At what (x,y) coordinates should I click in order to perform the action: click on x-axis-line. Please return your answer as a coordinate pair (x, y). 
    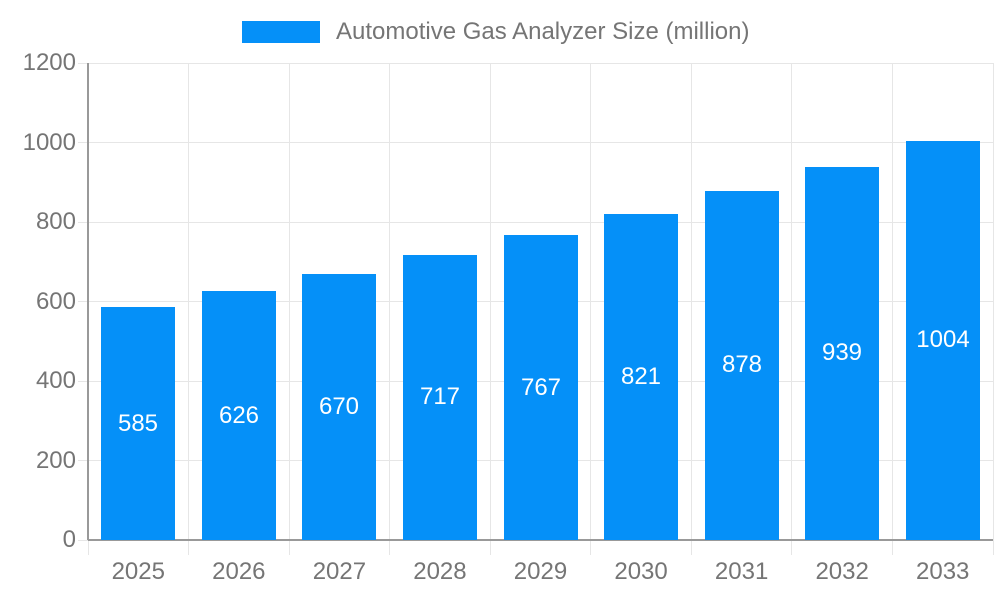
    Looking at the image, I should click on (540, 540).